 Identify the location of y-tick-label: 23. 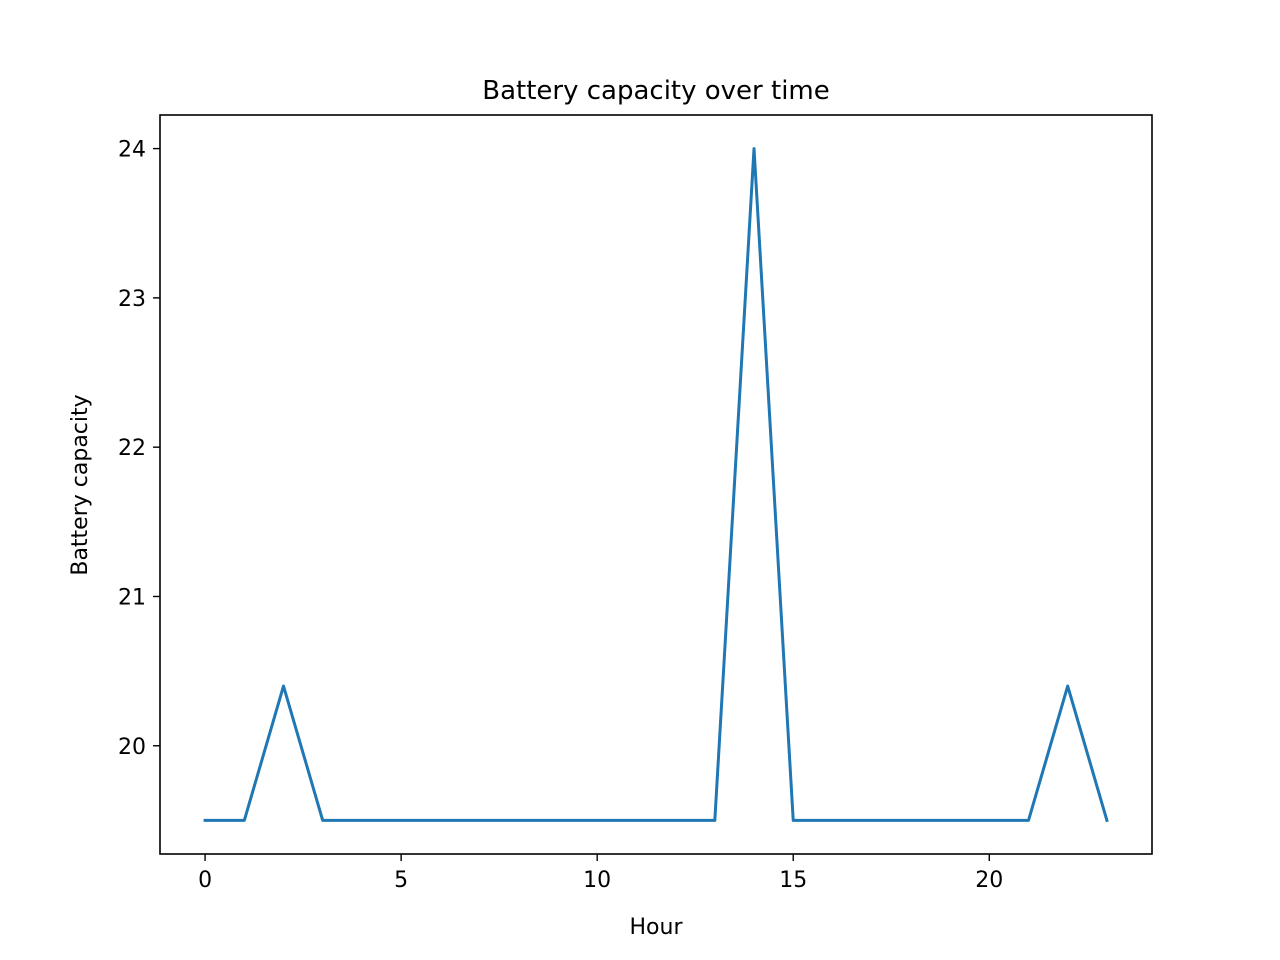
(132, 299).